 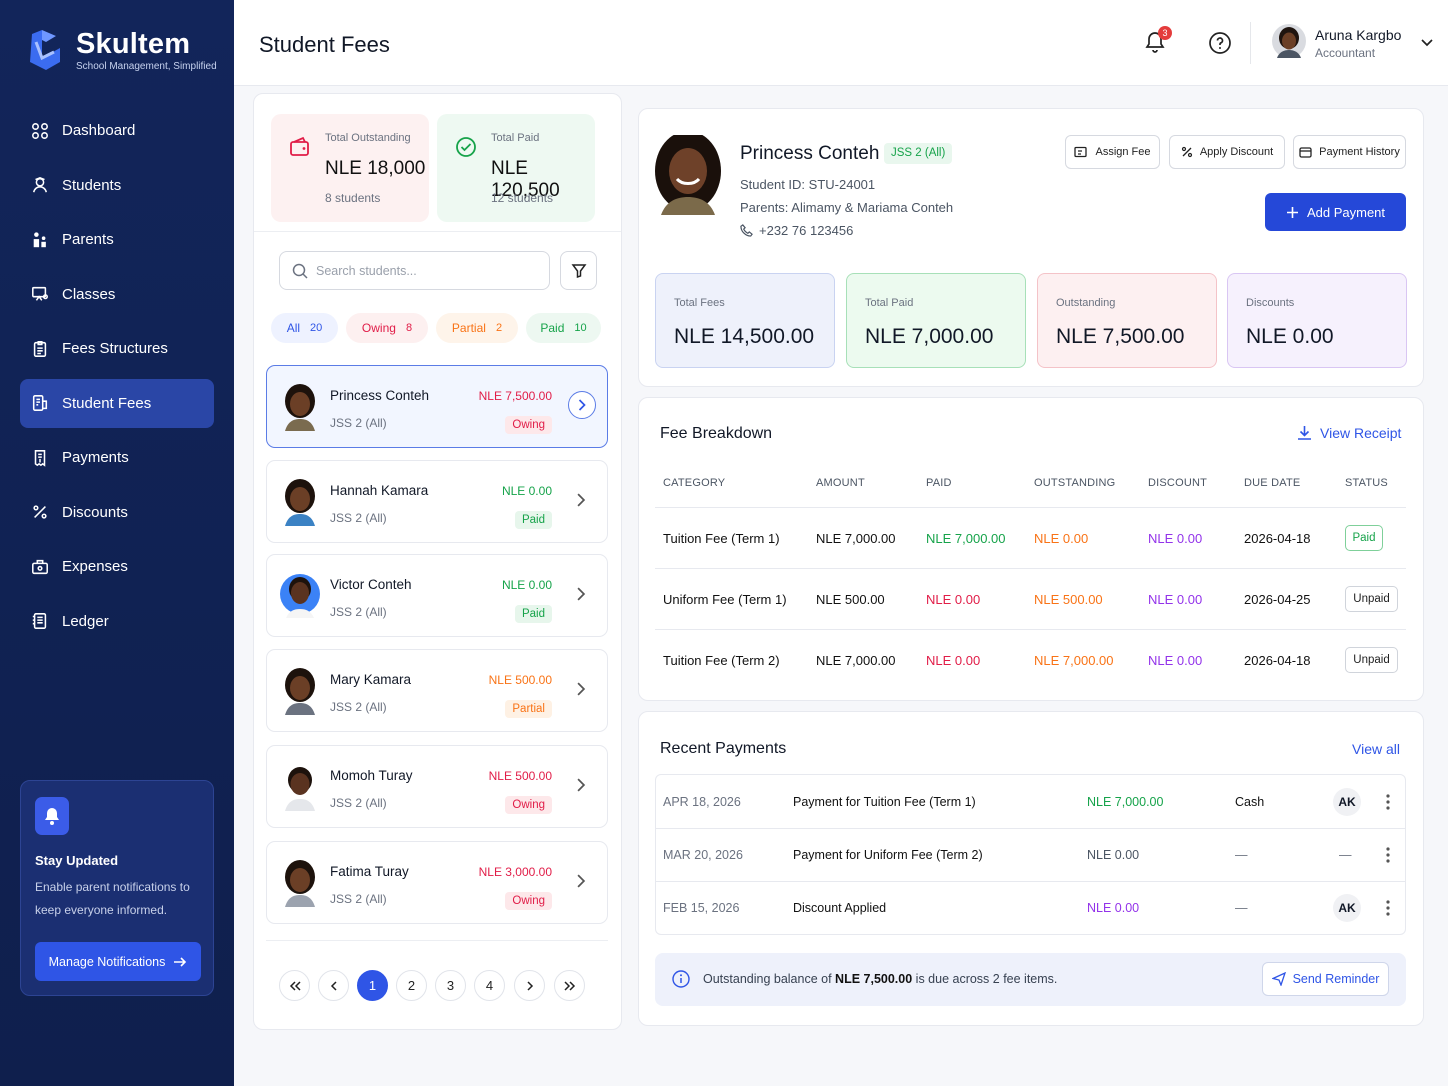 I want to click on stat-label: Total Paid, so click(x=515, y=138).